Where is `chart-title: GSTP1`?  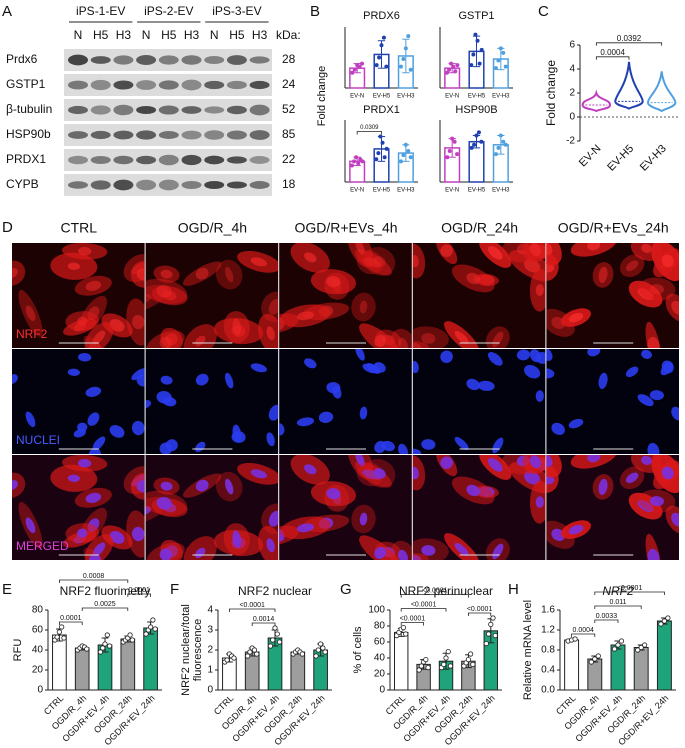
chart-title: GSTP1 is located at coordinates (476, 16).